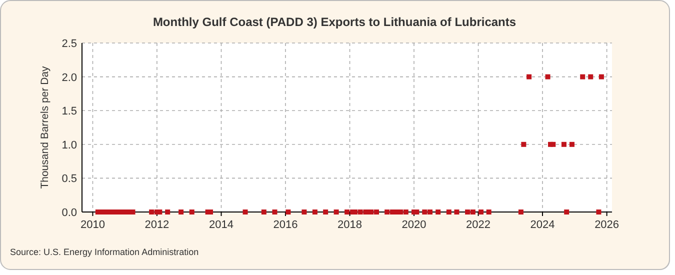  Describe the element at coordinates (157, 225) in the screenshot. I see `x-tick-label: 2012` at that location.